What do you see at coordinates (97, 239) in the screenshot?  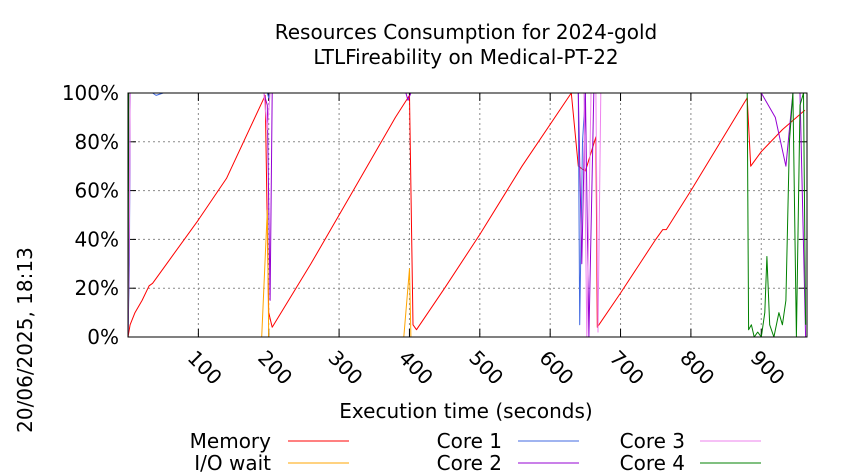 I see `y-tick-label: 40%` at bounding box center [97, 239].